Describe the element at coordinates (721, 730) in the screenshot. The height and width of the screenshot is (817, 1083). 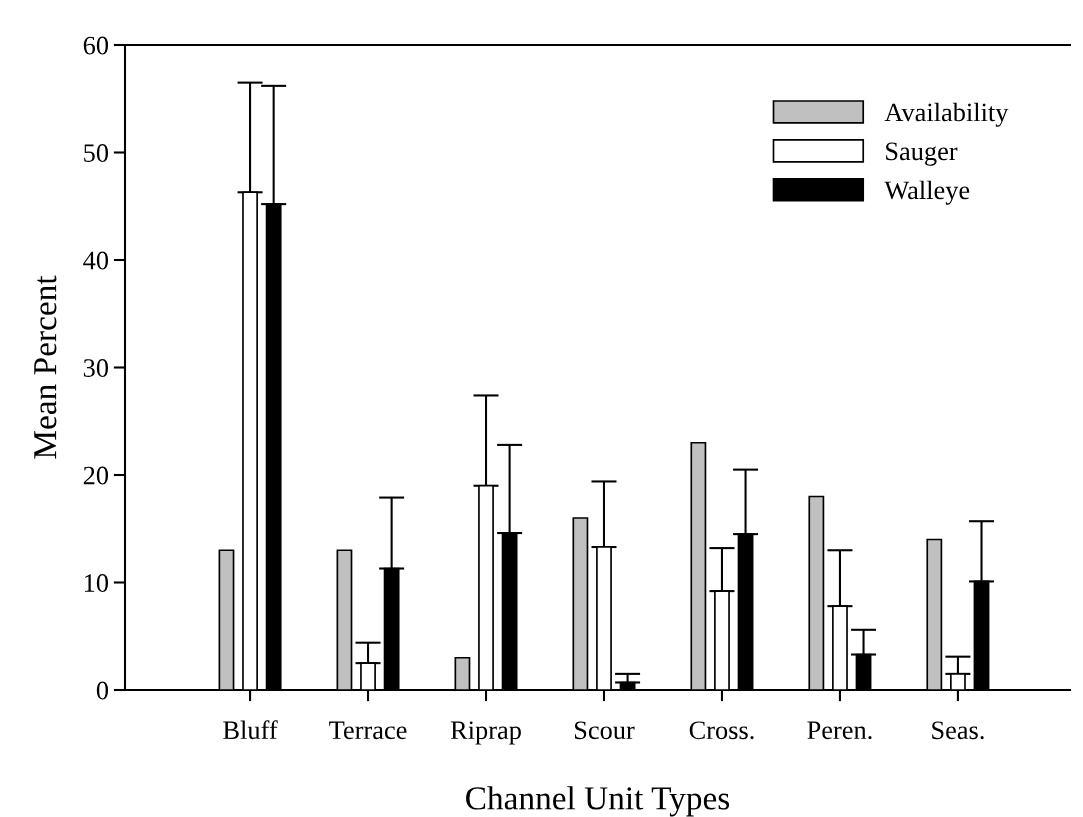
I see `x-tick-label: Cross.` at that location.